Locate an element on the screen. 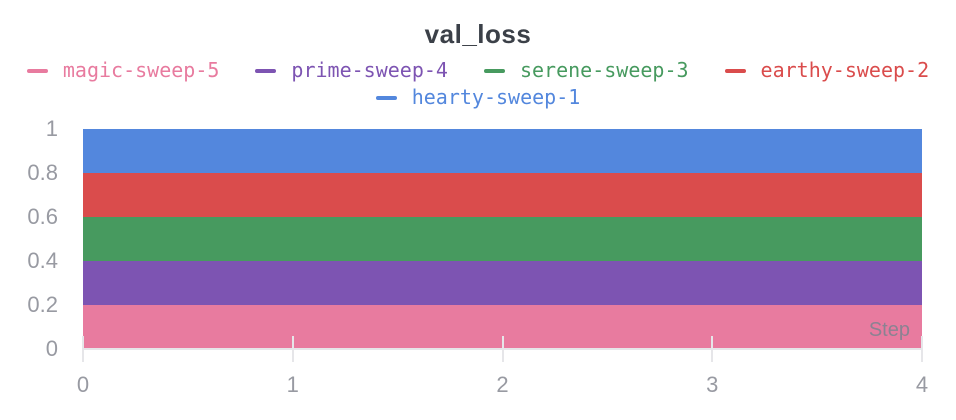  legend-item-earthy-sweep-2: earthy-sweep-2 is located at coordinates (827, 70).